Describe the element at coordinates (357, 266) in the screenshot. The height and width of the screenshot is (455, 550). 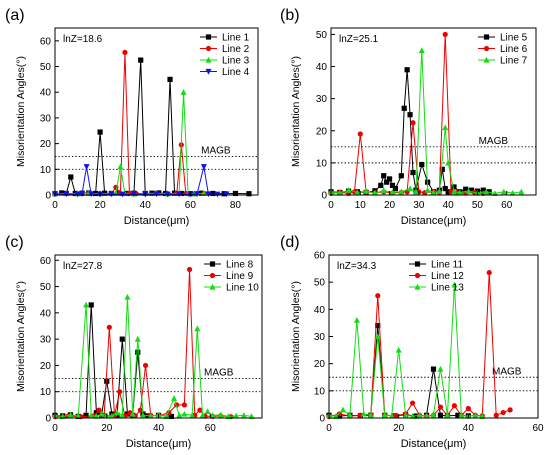
I see `lnz-annotation: lnZ=34.3` at that location.